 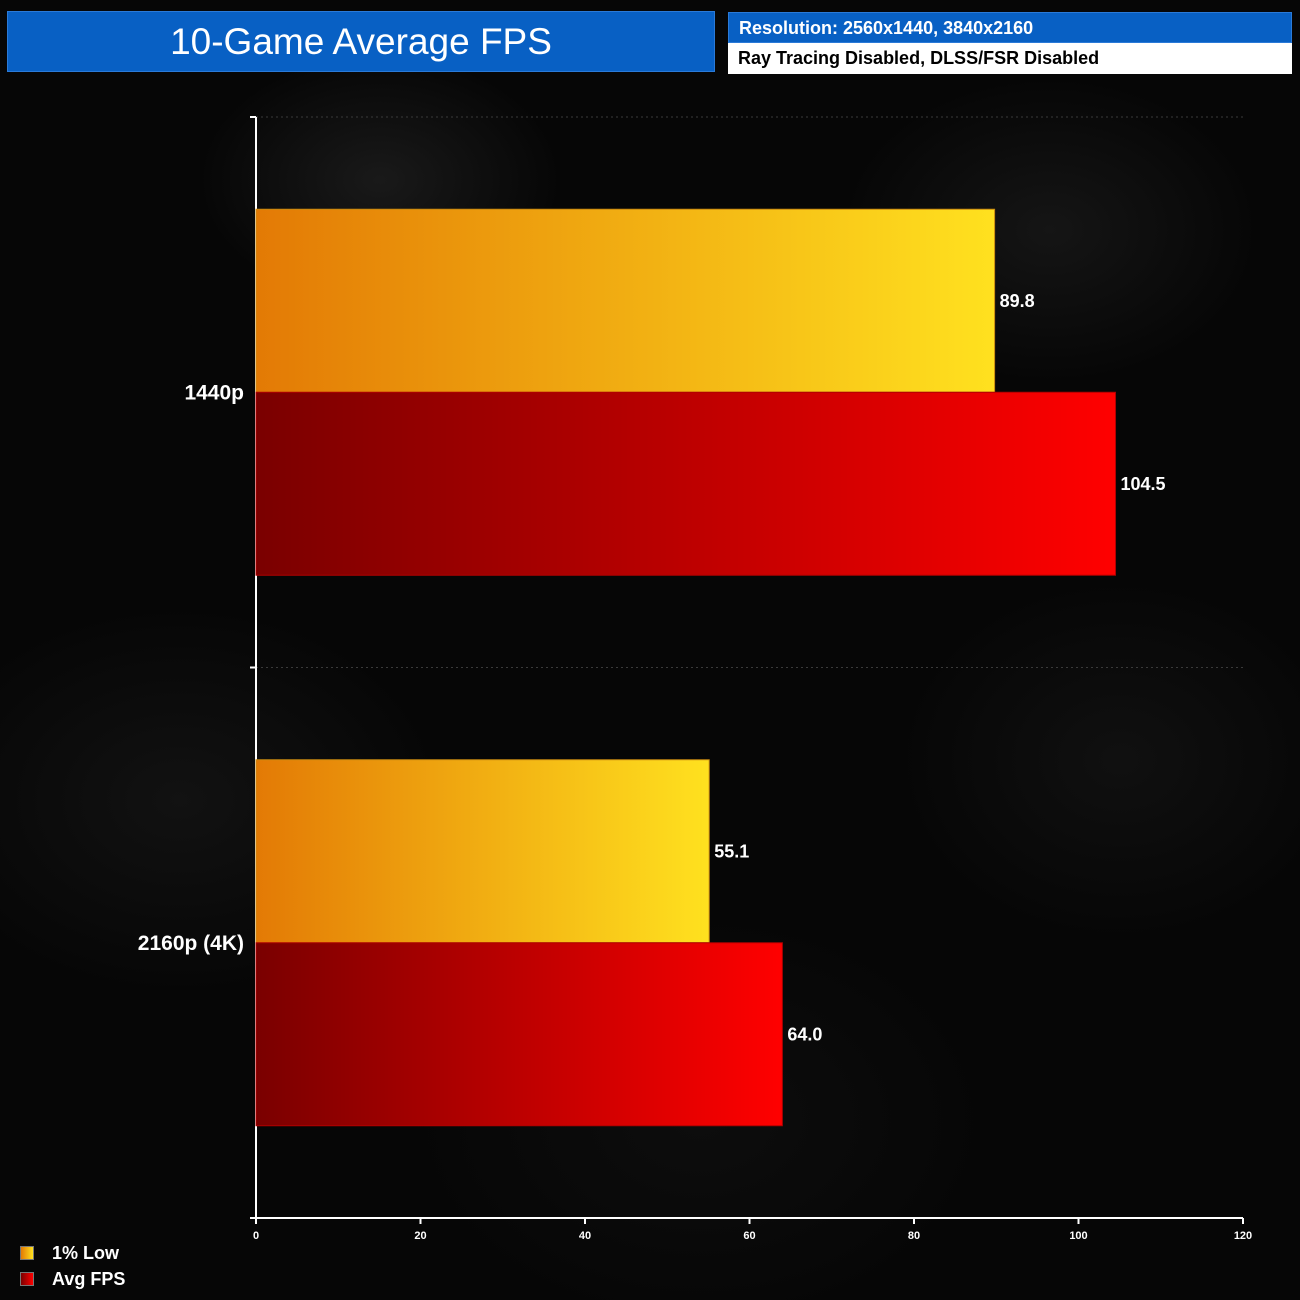 What do you see at coordinates (804, 1034) in the screenshot?
I see `data-label: 64.0` at bounding box center [804, 1034].